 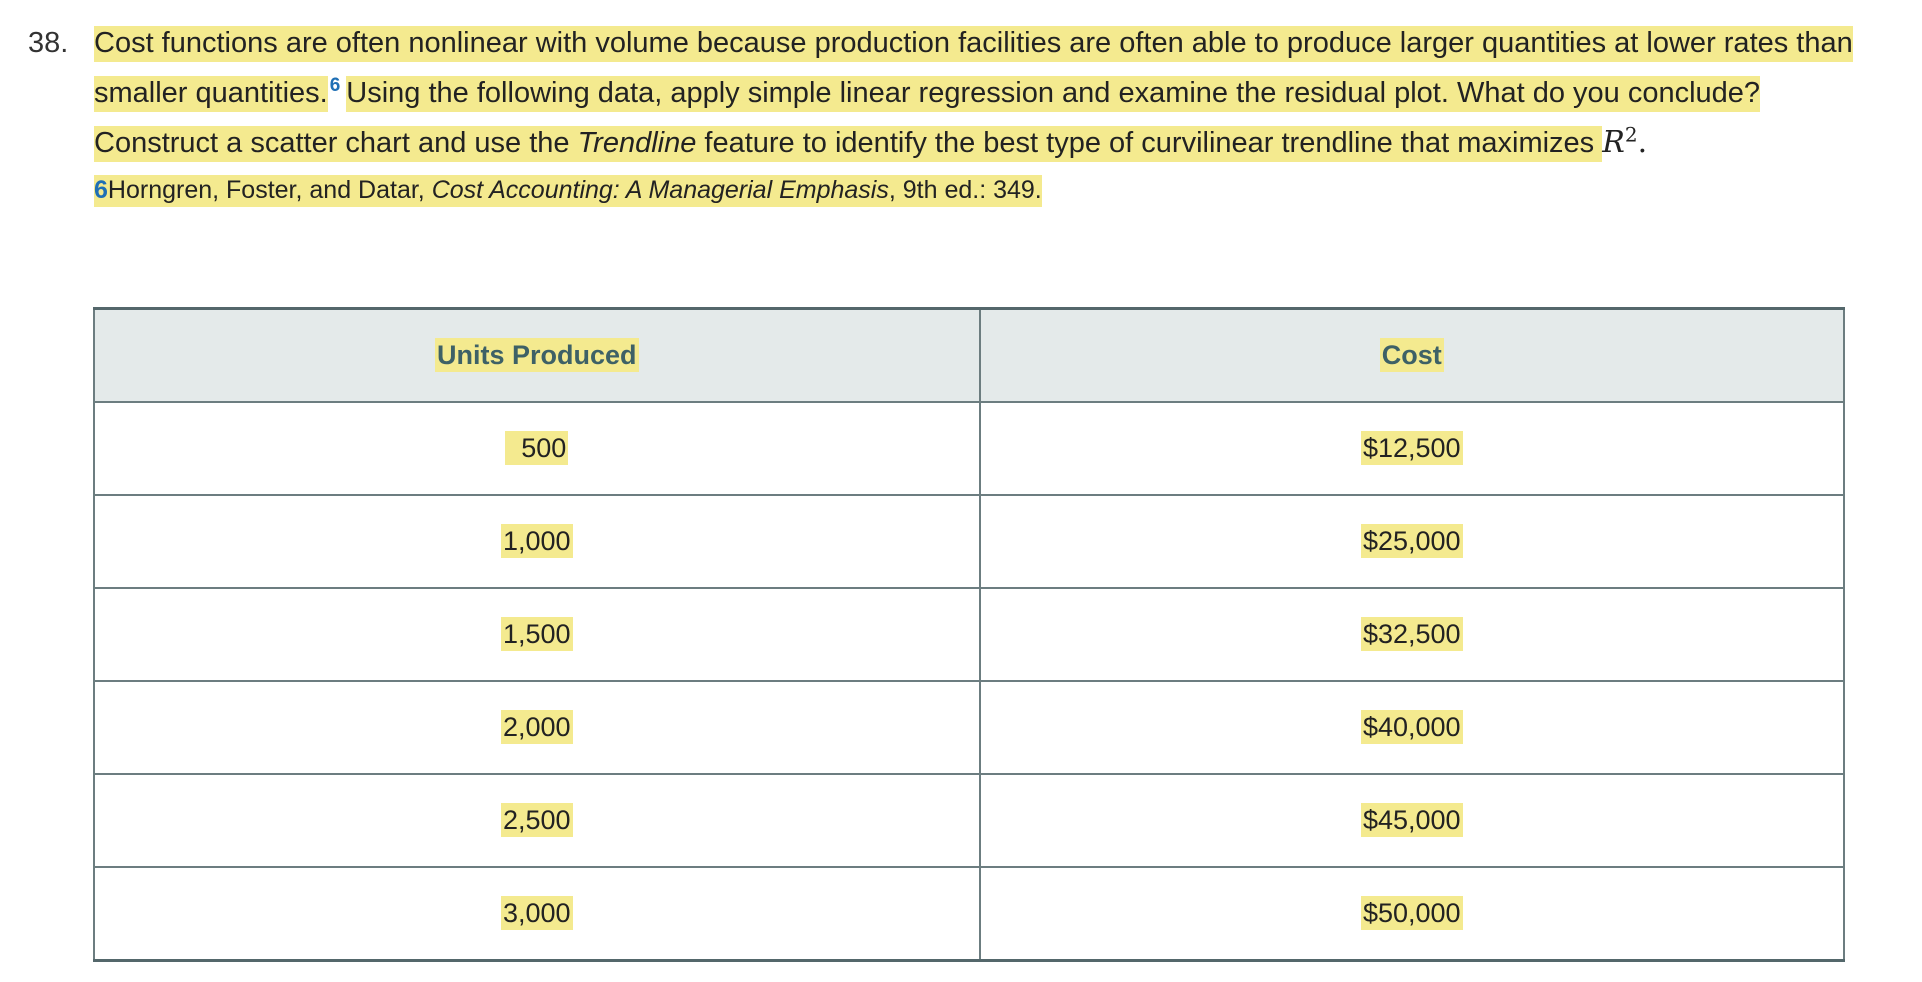 I want to click on header-units-produced-label: Units Produced, so click(x=536, y=355).